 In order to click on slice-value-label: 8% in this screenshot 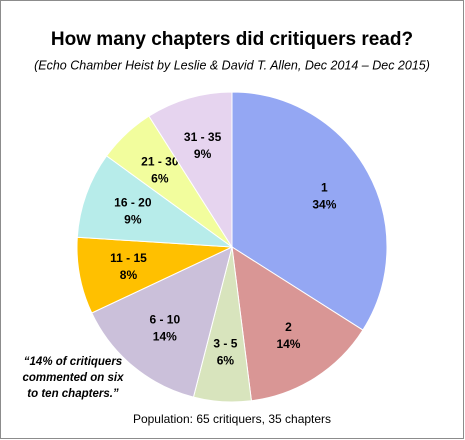, I will do `click(129, 275)`.